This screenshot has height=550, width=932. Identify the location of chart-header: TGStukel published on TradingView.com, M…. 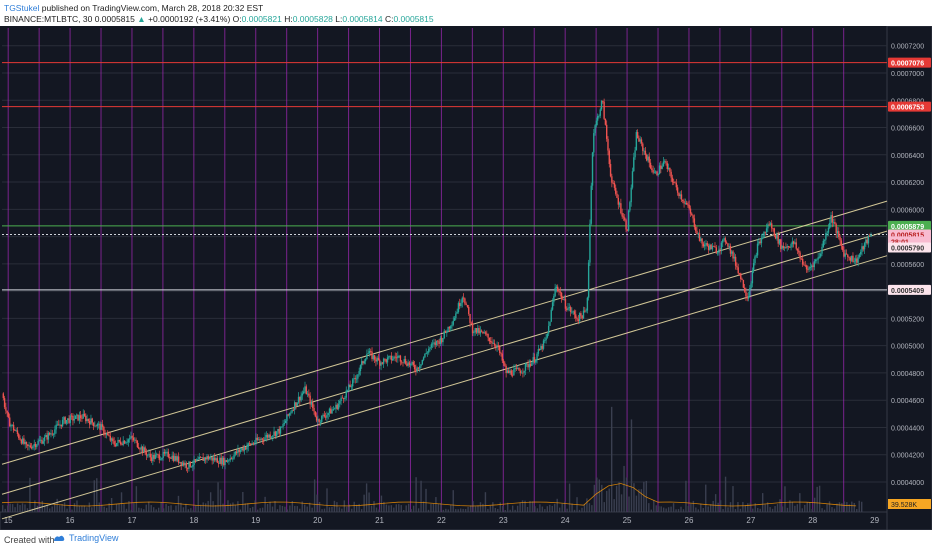
(466, 13).